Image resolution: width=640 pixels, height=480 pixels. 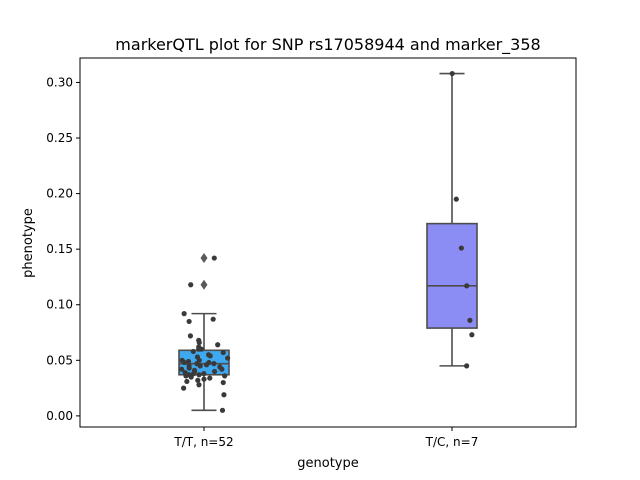 I want to click on x-axis-label: genotype, so click(x=327, y=463).